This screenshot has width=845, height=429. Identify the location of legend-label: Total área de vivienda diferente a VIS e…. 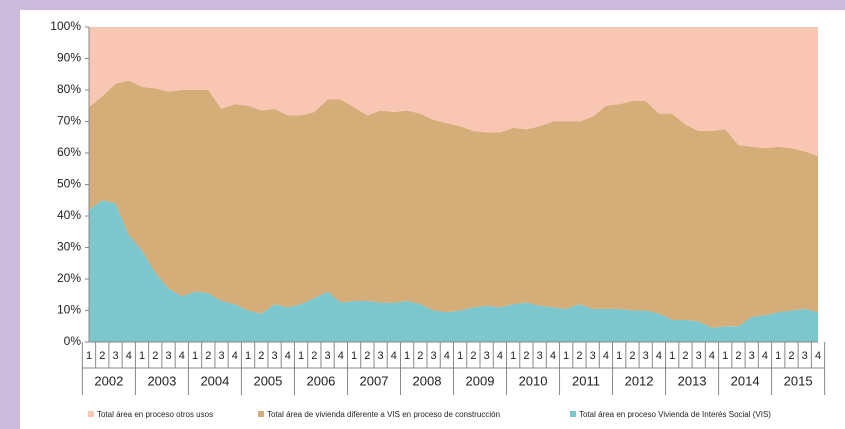
(383, 414).